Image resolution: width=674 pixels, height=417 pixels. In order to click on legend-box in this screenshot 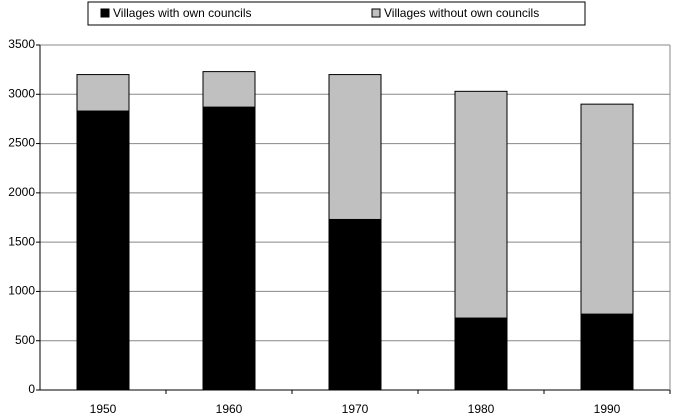, I will do `click(336, 13)`.